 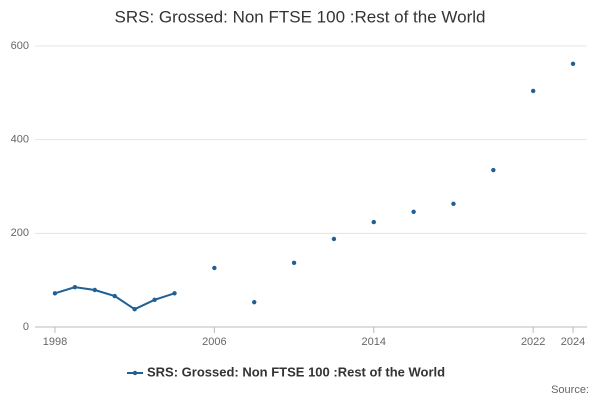 What do you see at coordinates (20, 140) in the screenshot?
I see `y-tick-label: 400` at bounding box center [20, 140].